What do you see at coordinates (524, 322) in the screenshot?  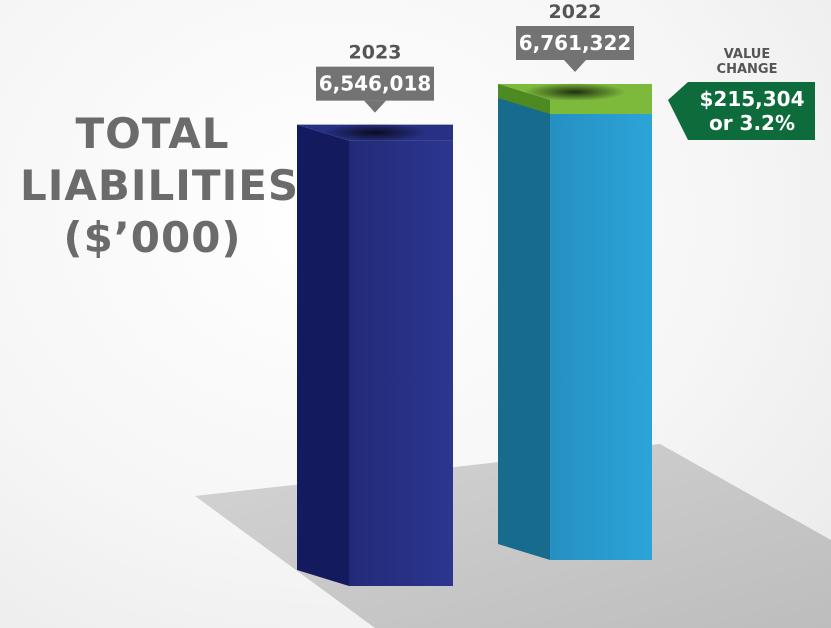 I see `bar-2022-side` at bounding box center [524, 322].